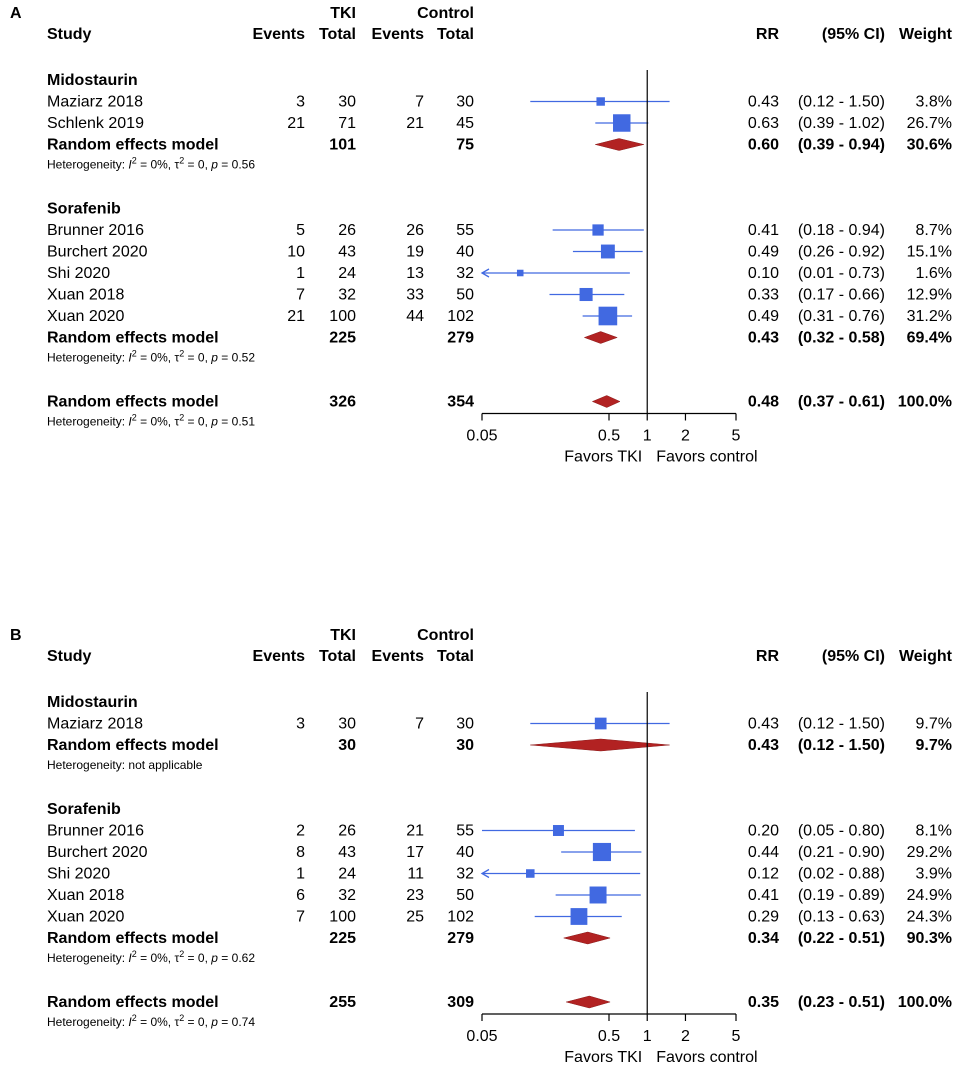 The width and height of the screenshot is (957, 1074). Describe the element at coordinates (763, 1002) in the screenshot. I see `pooled-rr-value: 0.35` at that location.